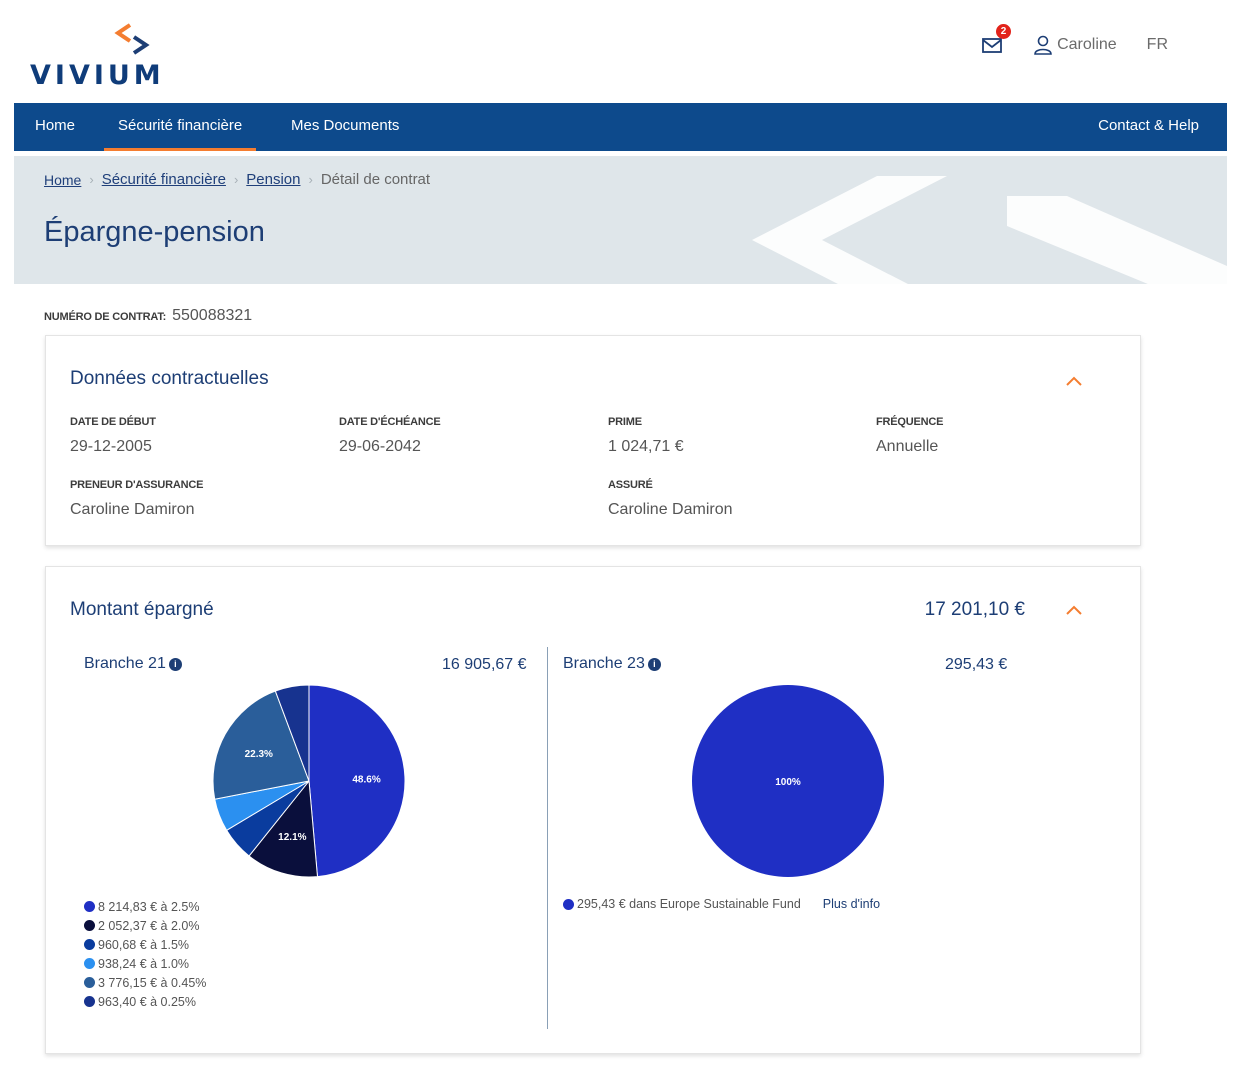 The height and width of the screenshot is (1070, 1238). Describe the element at coordinates (169, 378) in the screenshot. I see `contract-data-title: Données contractuelles` at that location.